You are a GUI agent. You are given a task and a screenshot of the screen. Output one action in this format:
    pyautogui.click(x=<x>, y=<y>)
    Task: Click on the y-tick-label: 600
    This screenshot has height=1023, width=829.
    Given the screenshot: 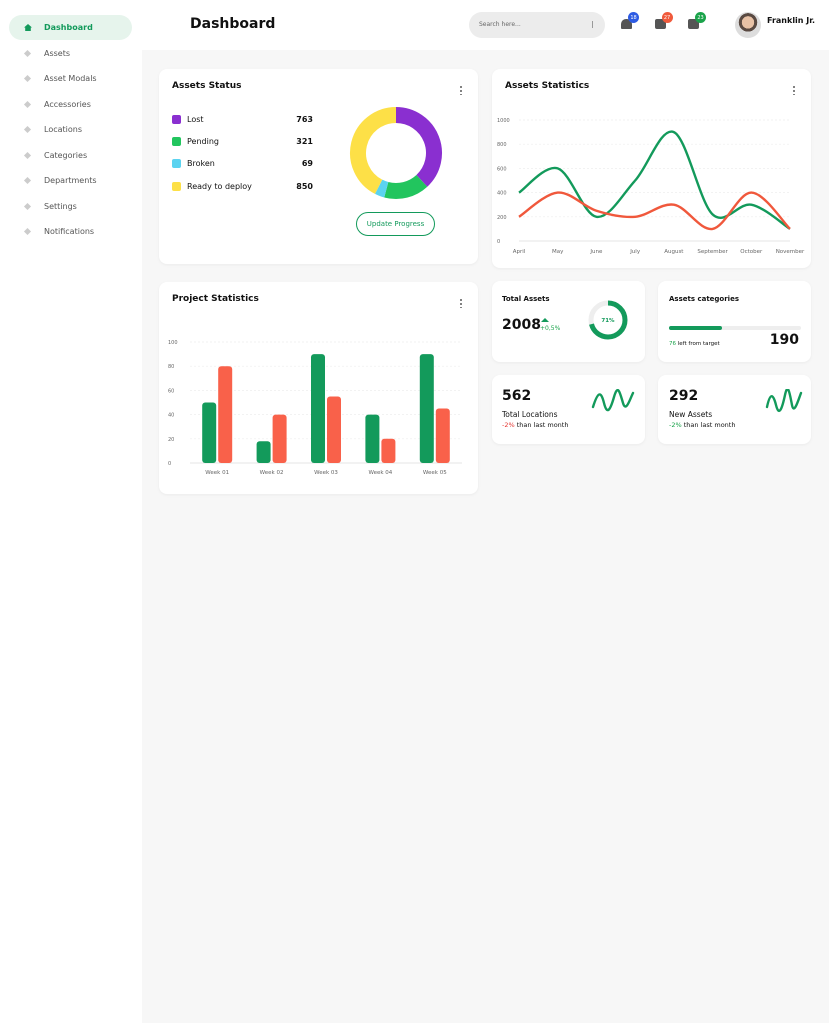 What is the action you would take?
    pyautogui.click(x=502, y=169)
    